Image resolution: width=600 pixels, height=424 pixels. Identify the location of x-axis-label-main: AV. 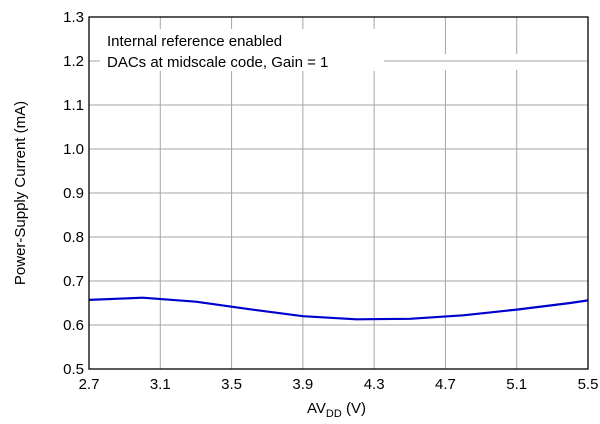
(316, 408).